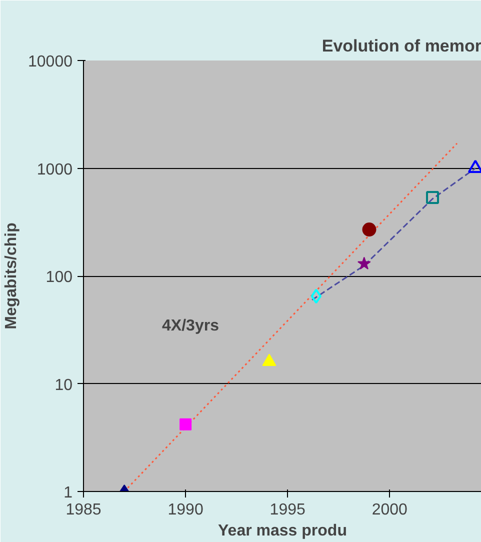 The image size is (481, 542). What do you see at coordinates (288, 510) in the screenshot?
I see `x-tick-label: 1995` at bounding box center [288, 510].